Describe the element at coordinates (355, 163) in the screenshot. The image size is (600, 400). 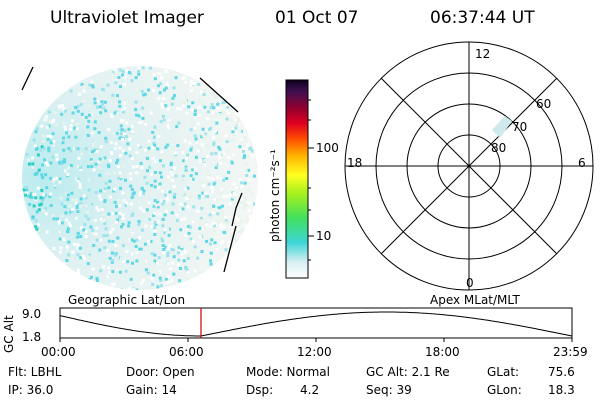
I see `polar-mlt-label: 18` at that location.